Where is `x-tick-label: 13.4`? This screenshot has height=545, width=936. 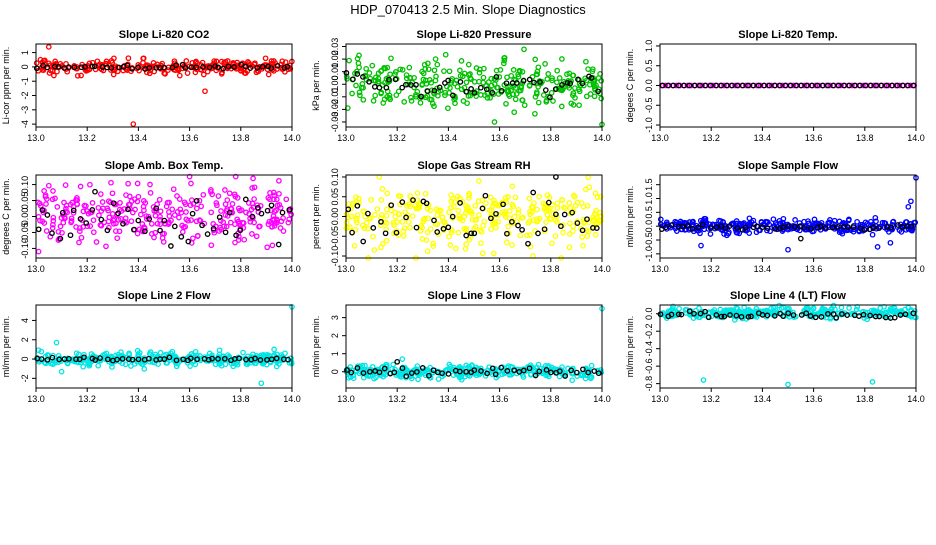
x-tick-label: 13.4 is located at coordinates (449, 399).